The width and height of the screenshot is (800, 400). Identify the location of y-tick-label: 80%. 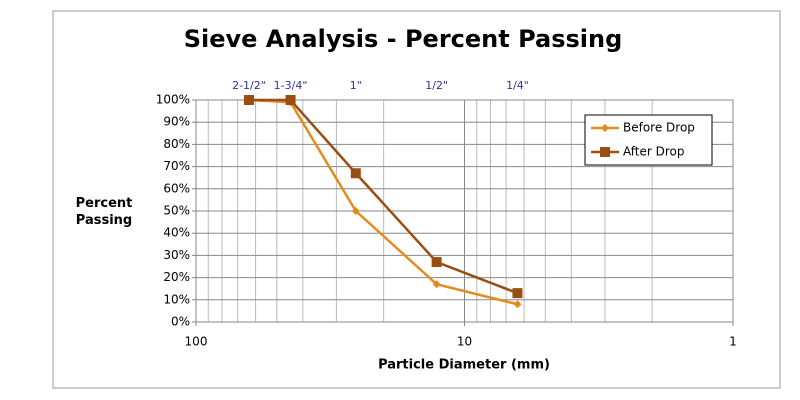
(176, 144).